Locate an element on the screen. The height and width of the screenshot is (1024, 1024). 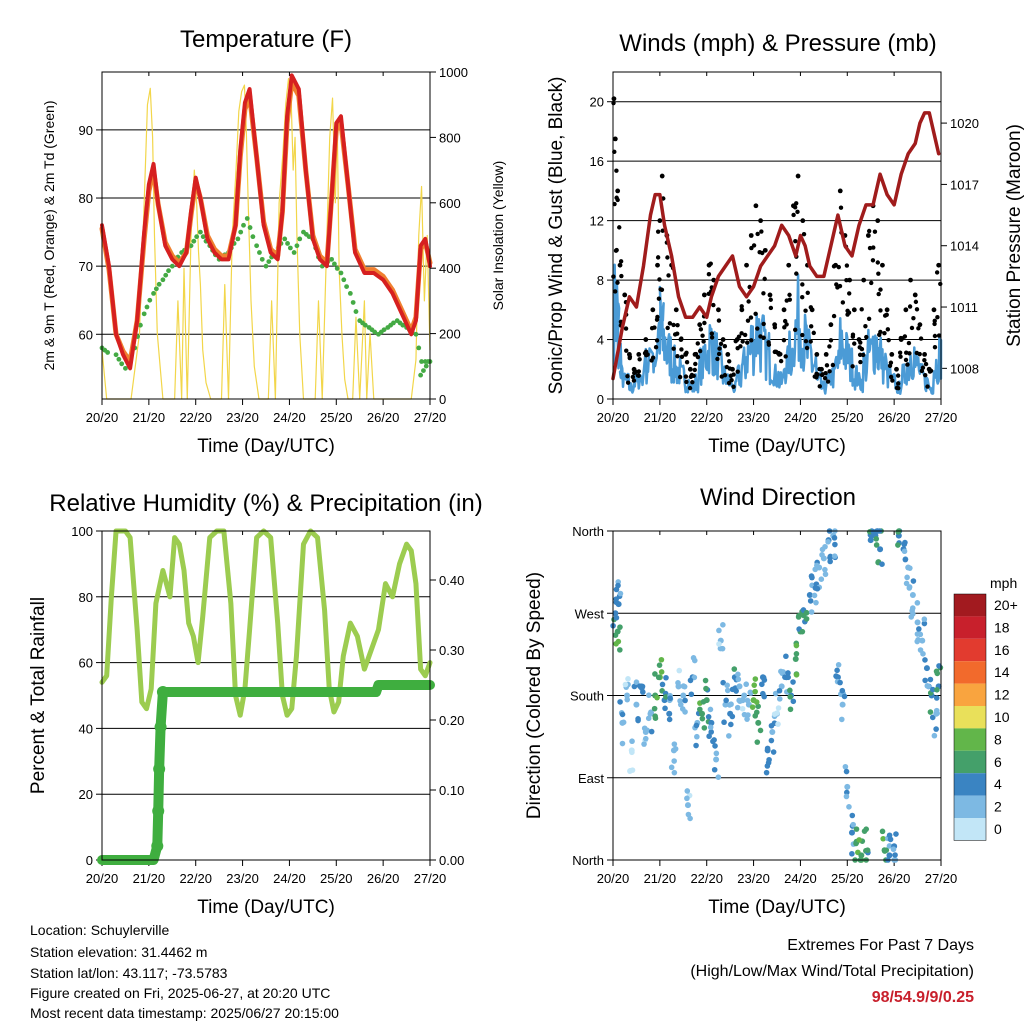
elevation-text: Station elevation: 31.4462 m is located at coordinates (119, 952).